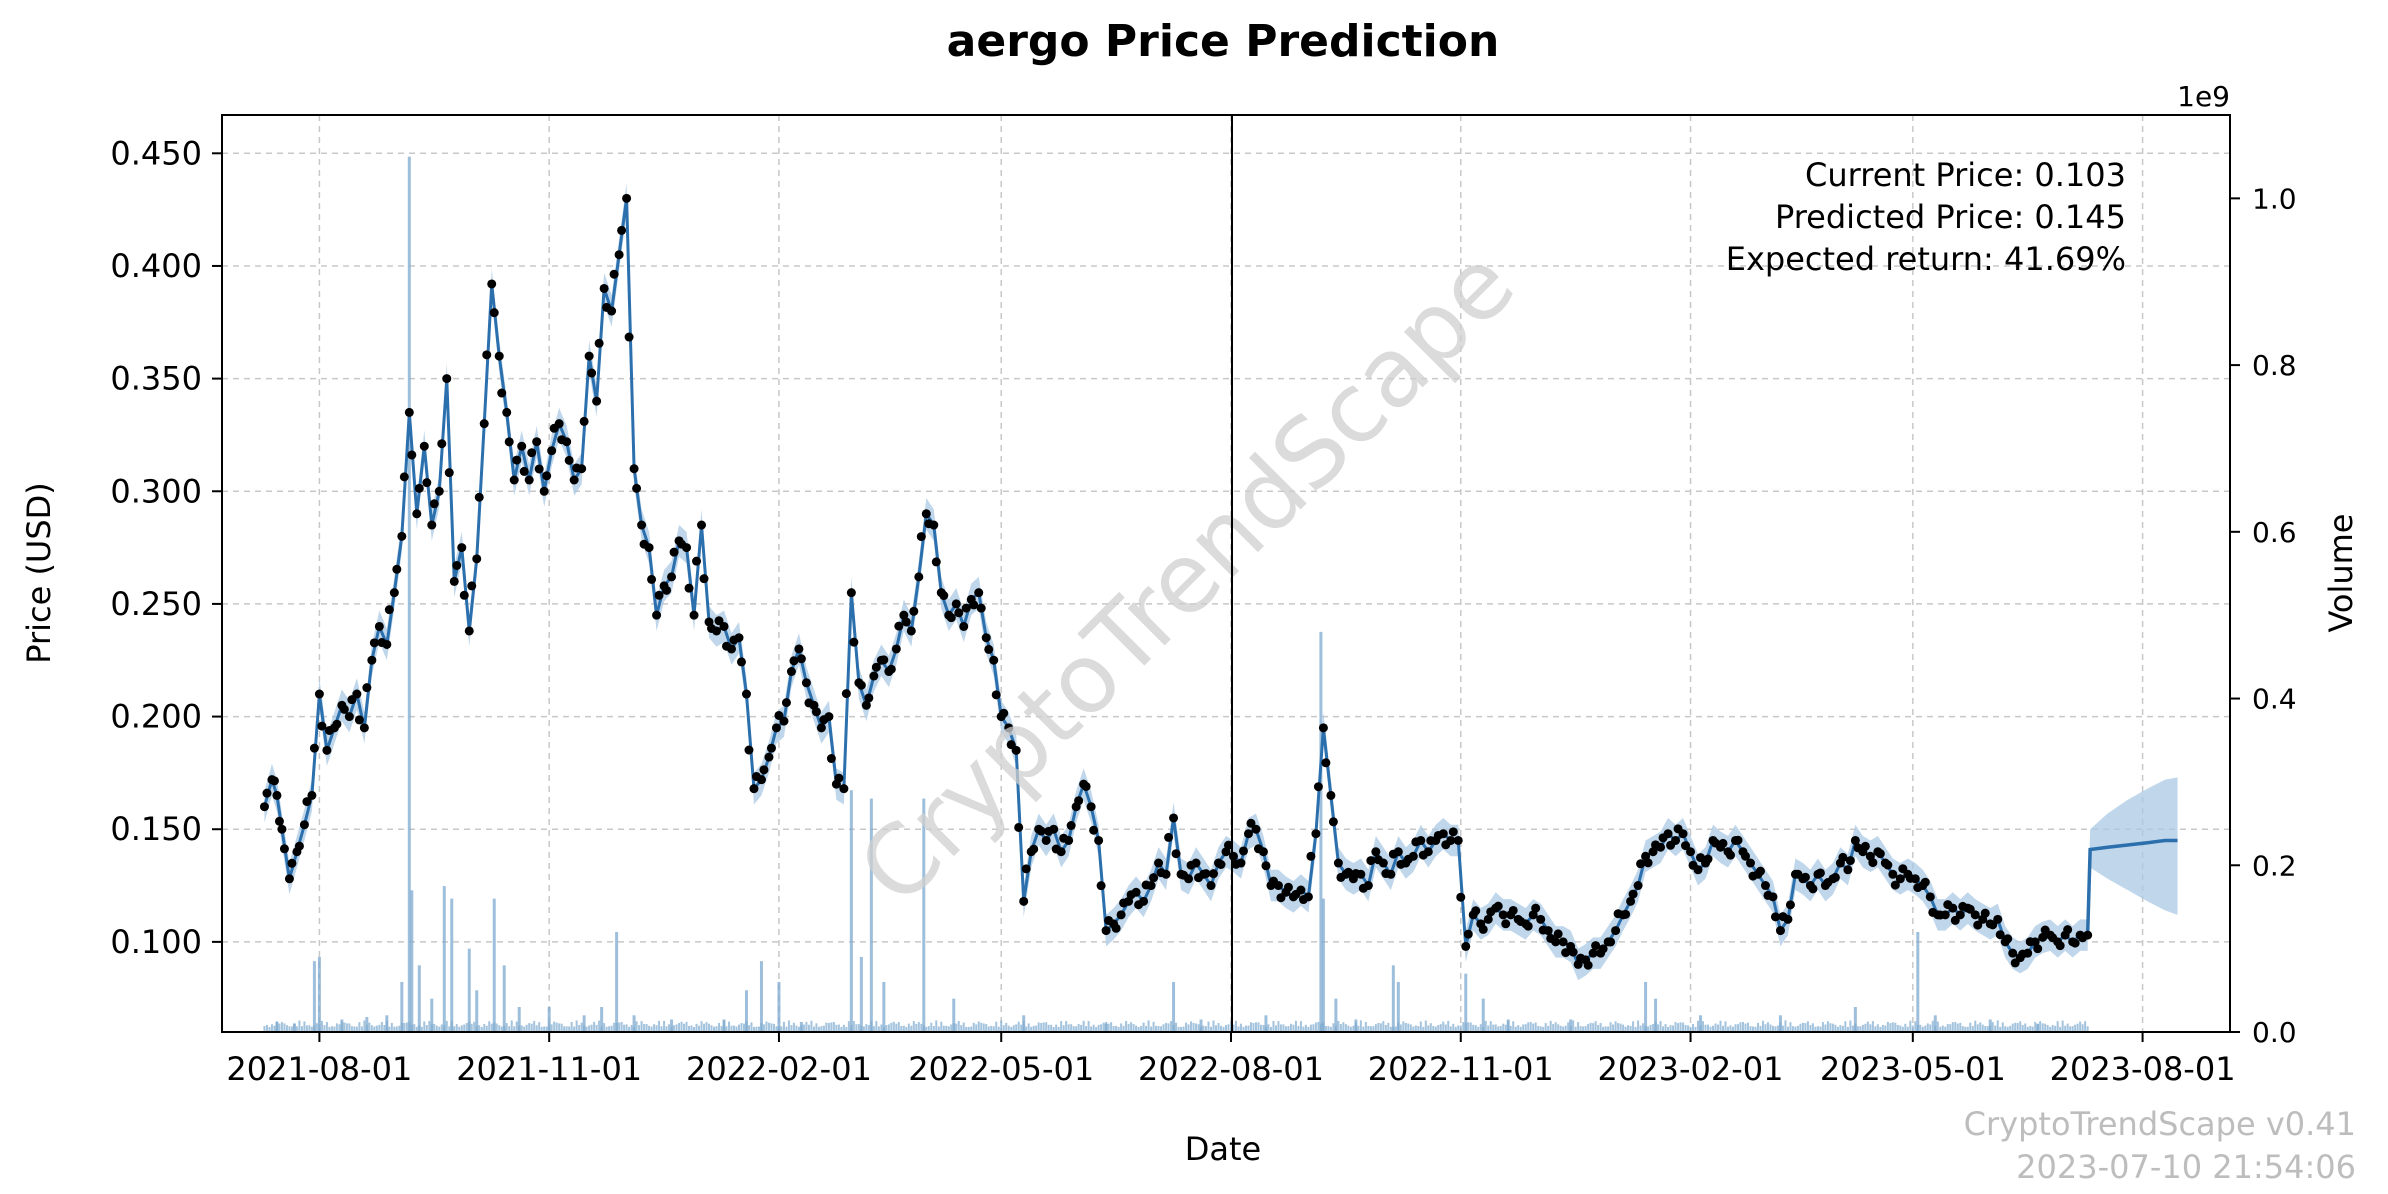 This screenshot has height=1194, width=2388. I want to click on x-tick-label: 2022-02-01, so click(779, 1069).